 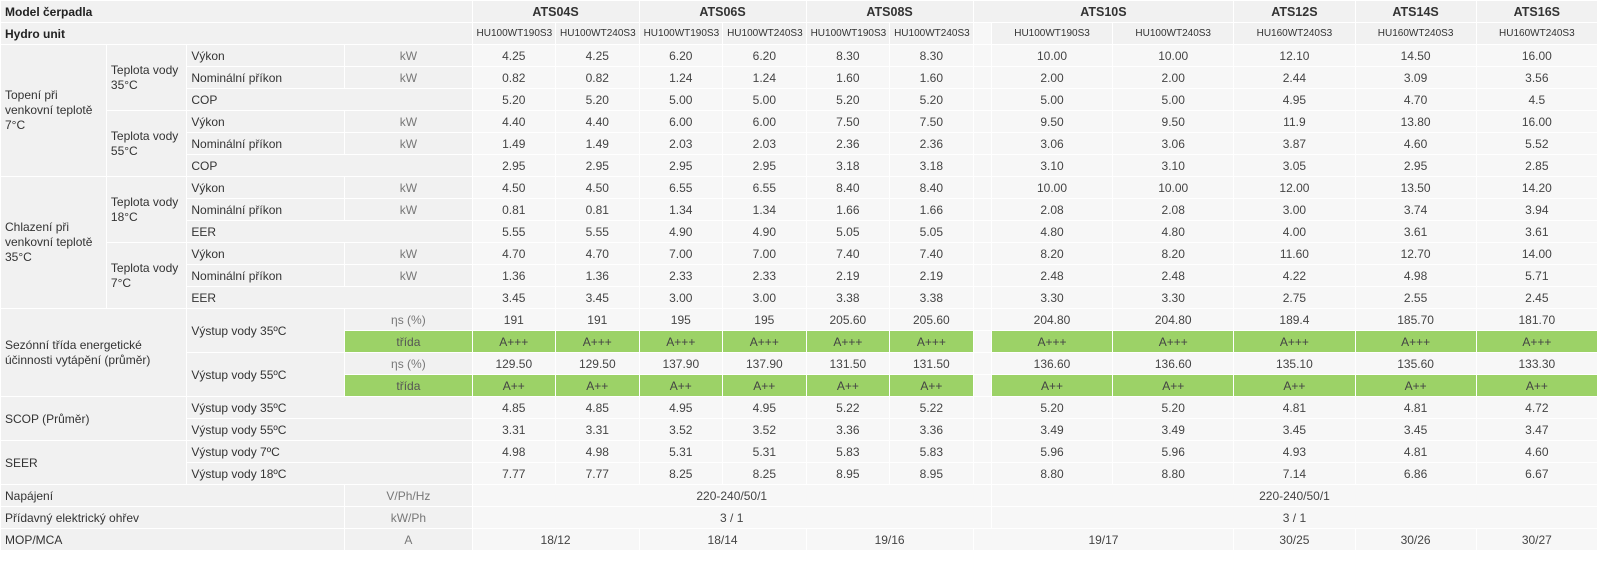 What do you see at coordinates (514, 209) in the screenshot?
I see `value-cell: 0.81` at bounding box center [514, 209].